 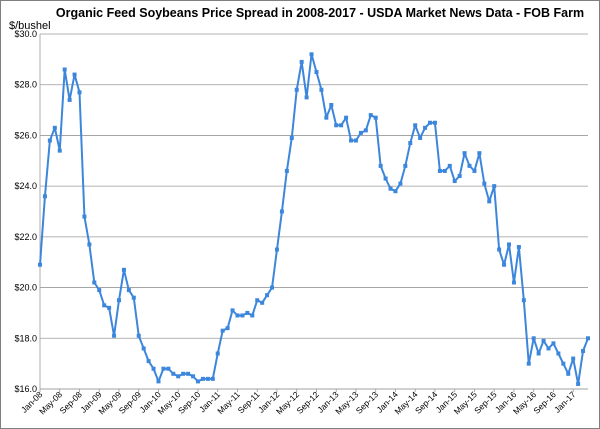 What do you see at coordinates (565, 402) in the screenshot?
I see `x-tick-label: Jan-17` at bounding box center [565, 402].